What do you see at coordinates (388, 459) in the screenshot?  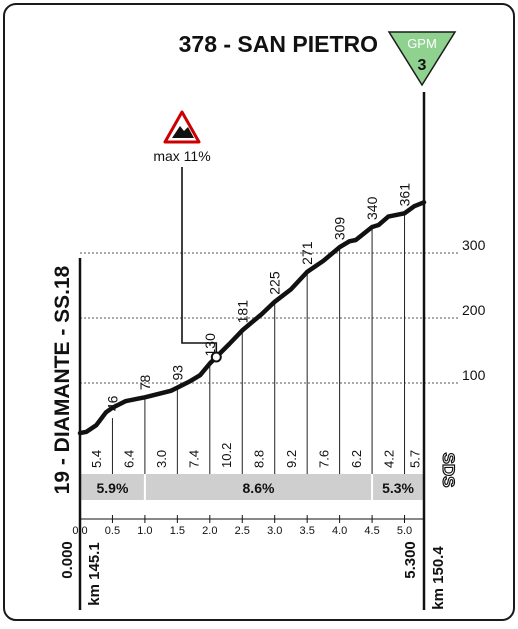 I see `segment-gradient-label: 4.2` at bounding box center [388, 459].